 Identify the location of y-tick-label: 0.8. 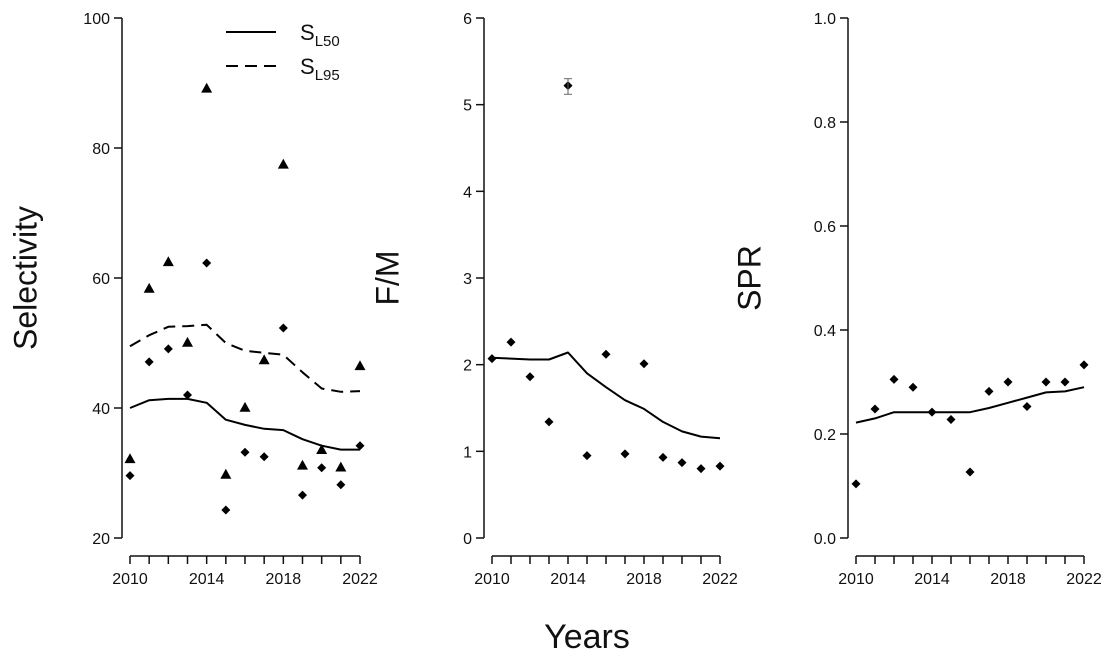
(825, 123).